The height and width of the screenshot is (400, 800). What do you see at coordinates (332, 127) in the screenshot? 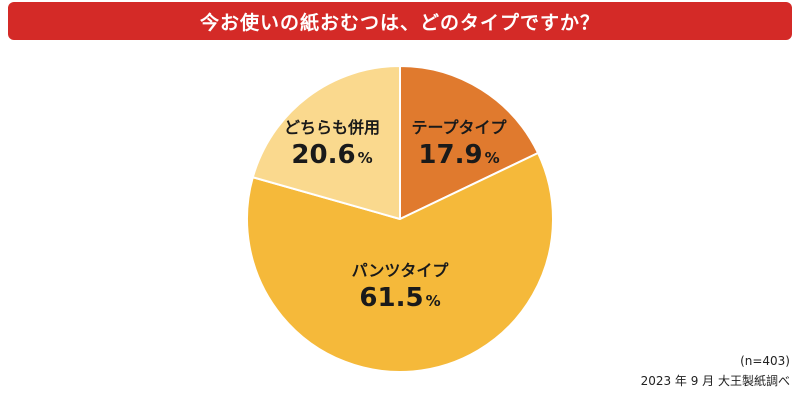
I see `slice-label-3: どちらも併用` at bounding box center [332, 127].